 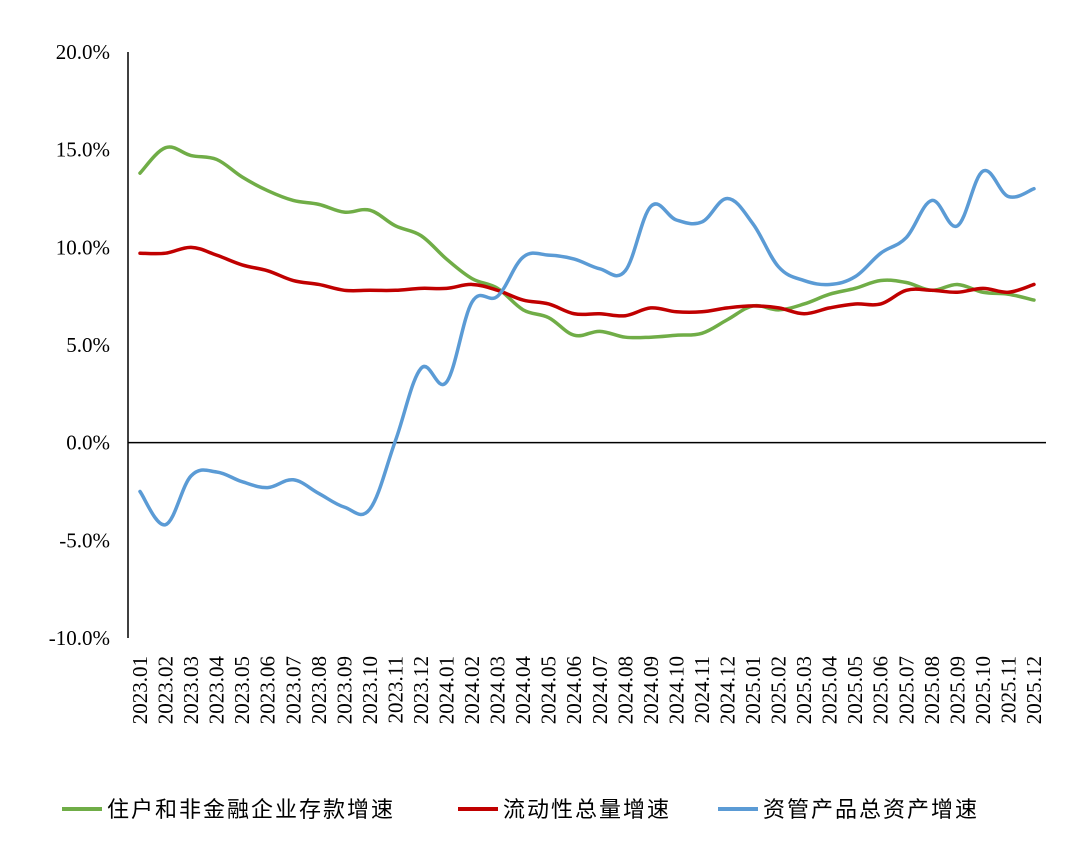 What do you see at coordinates (753, 690) in the screenshot?
I see `x-tick-label: 2025.01` at bounding box center [753, 690].